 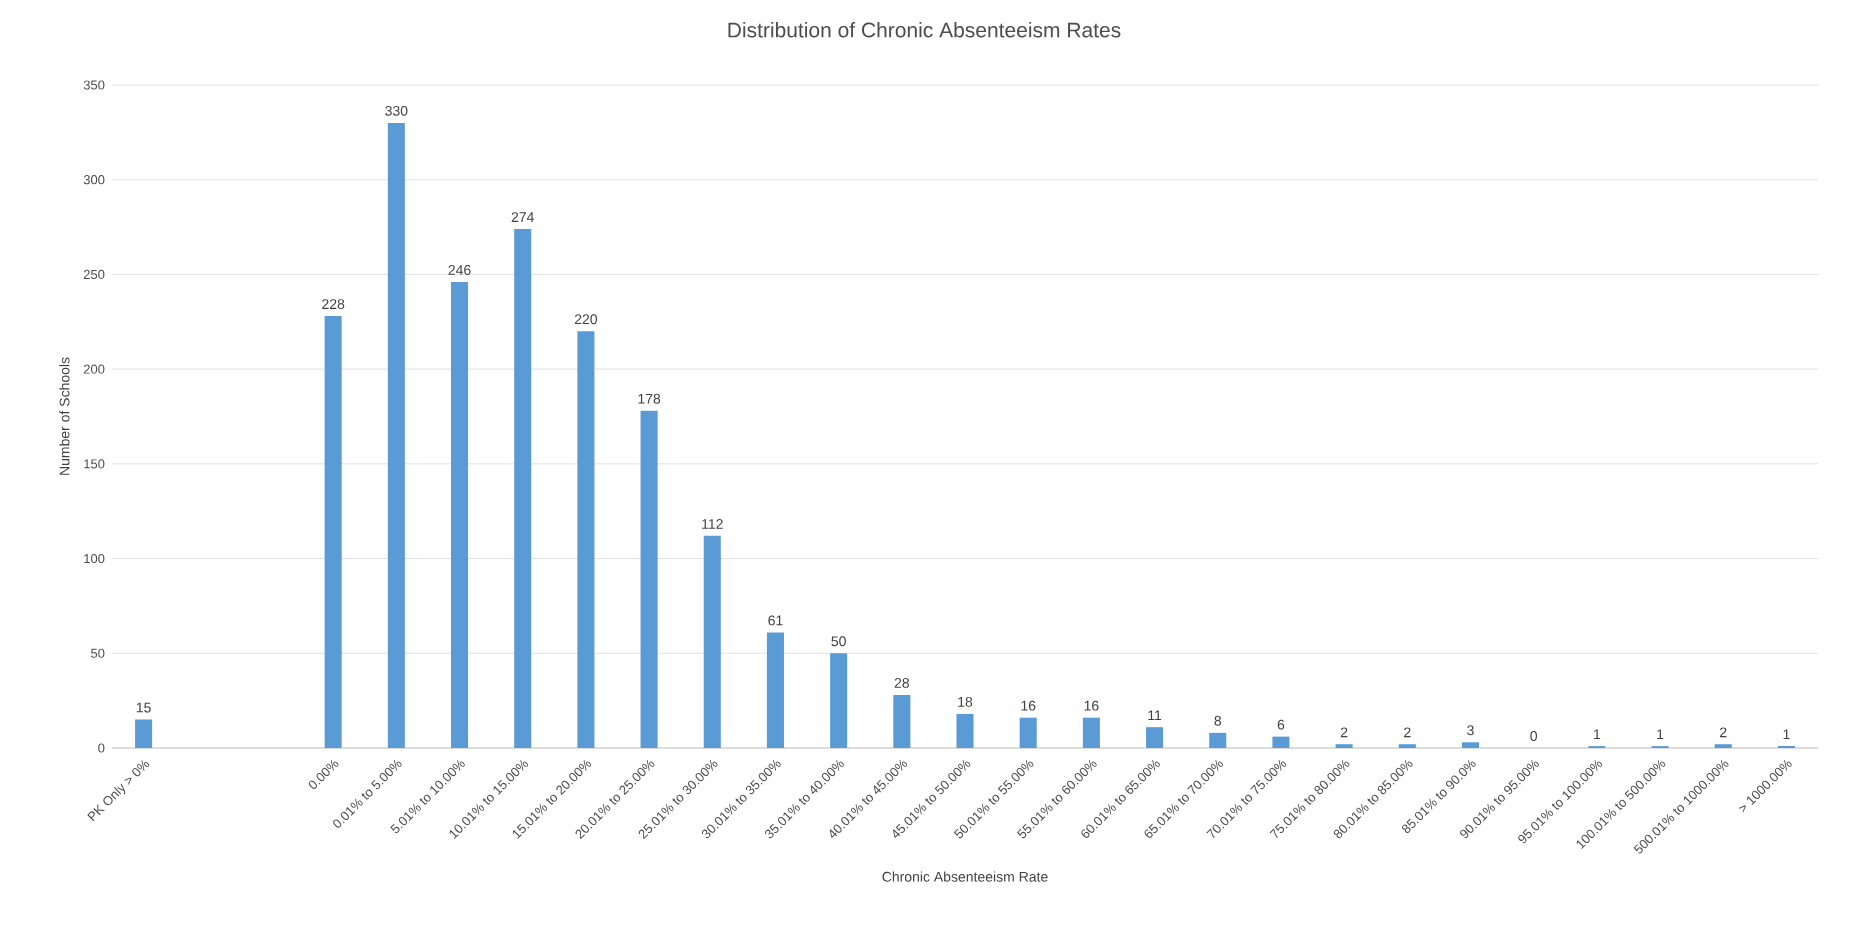 What do you see at coordinates (101, 748) in the screenshot?
I see `y-tick-label: 0` at bounding box center [101, 748].